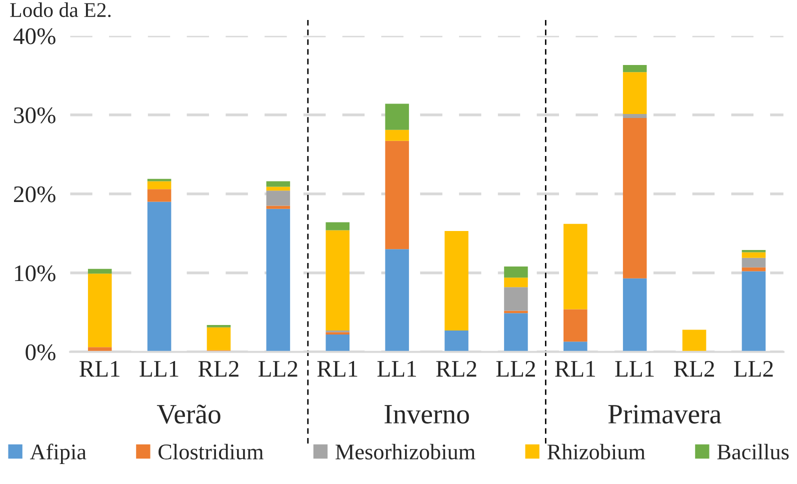 Image resolution: width=797 pixels, height=484 pixels. What do you see at coordinates (35, 273) in the screenshot?
I see `y-tick-label: 10%` at bounding box center [35, 273].